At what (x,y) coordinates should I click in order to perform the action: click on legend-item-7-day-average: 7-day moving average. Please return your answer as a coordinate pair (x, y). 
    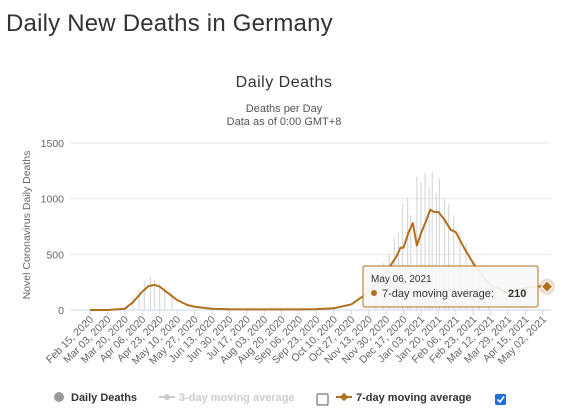
    Looking at the image, I should click on (404, 398).